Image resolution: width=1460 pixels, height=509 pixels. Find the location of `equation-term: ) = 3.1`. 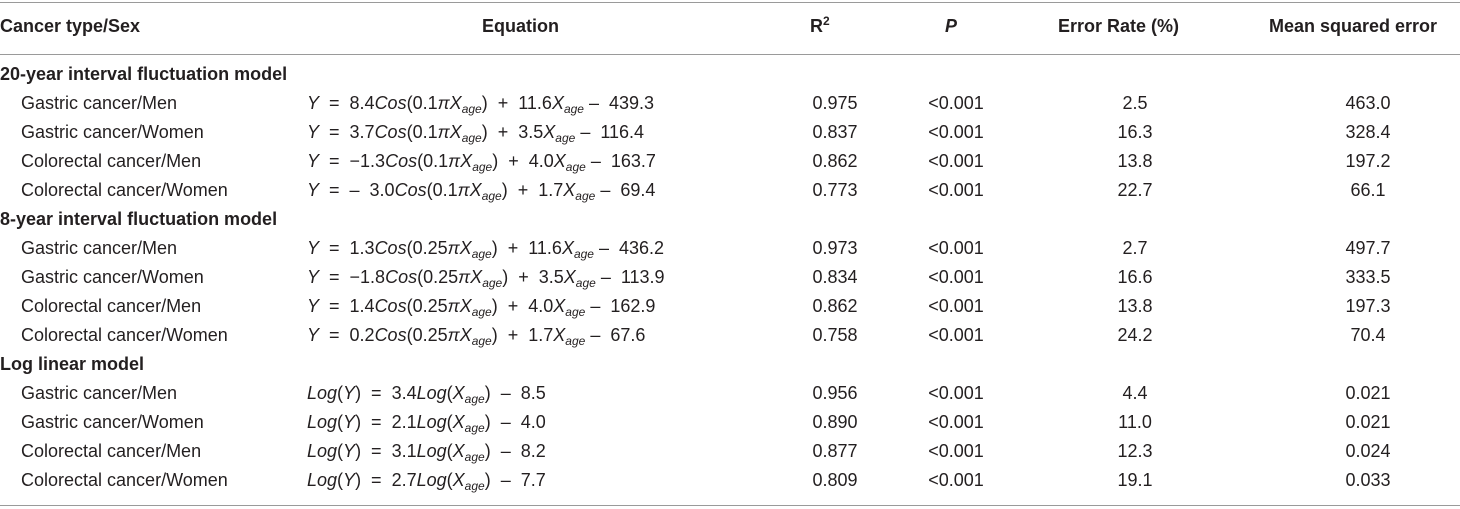

equation-term: ) = 3.1 is located at coordinates (386, 451).